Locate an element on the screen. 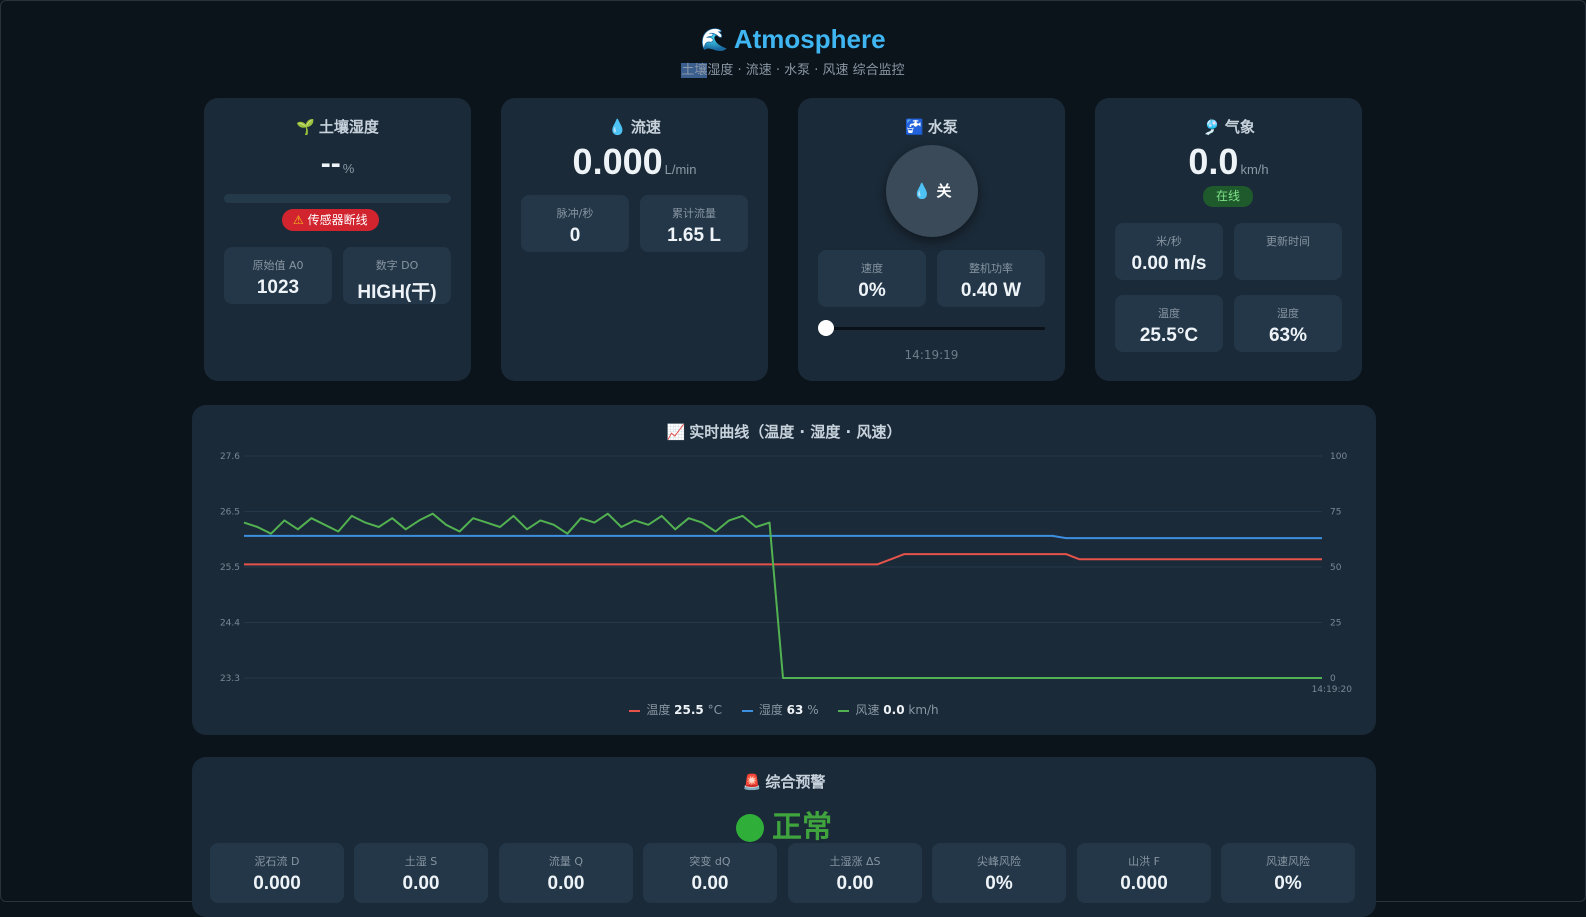 This screenshot has height=917, width=1586. pump-power-value: 0.40 W is located at coordinates (991, 290).